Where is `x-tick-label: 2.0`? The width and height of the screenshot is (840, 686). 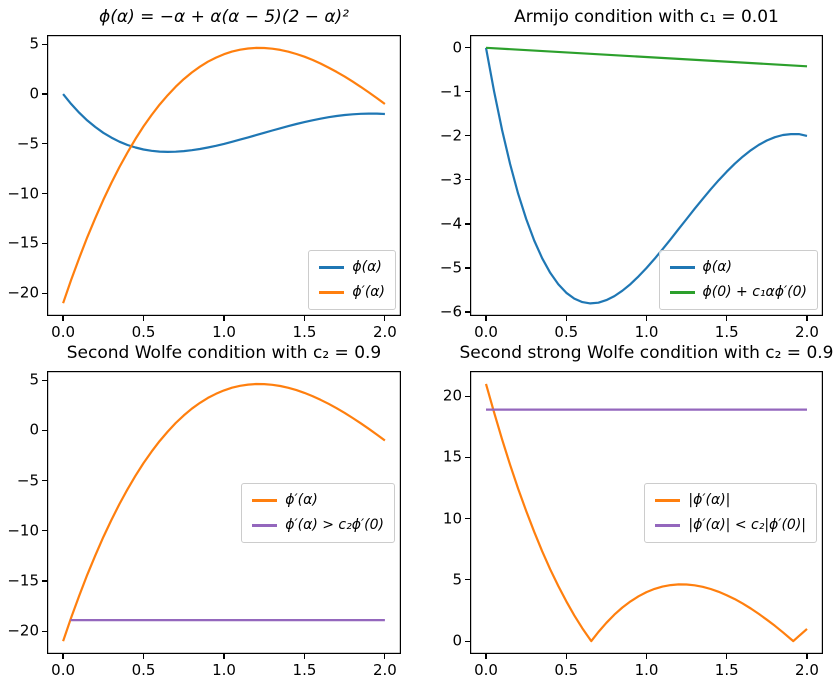 x-tick-label: 2.0 is located at coordinates (384, 332).